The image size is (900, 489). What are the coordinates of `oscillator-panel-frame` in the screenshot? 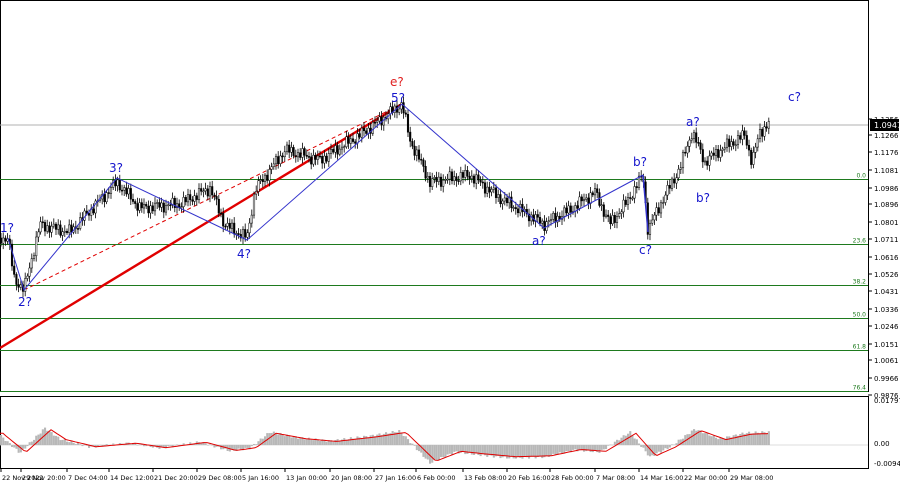 It's located at (434, 432).